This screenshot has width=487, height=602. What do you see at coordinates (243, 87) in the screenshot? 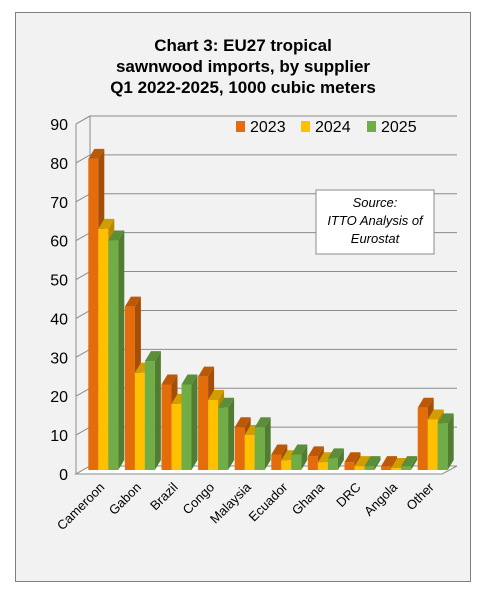
I see `chart-title-line-3: Q1 2022-2025, 1000 cubic meters` at bounding box center [243, 87].